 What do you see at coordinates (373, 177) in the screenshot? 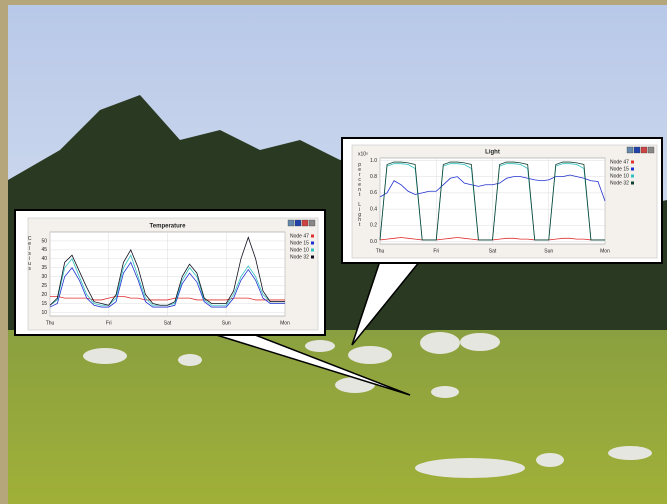
I see `y-tick-label: 0.8` at bounding box center [373, 177].